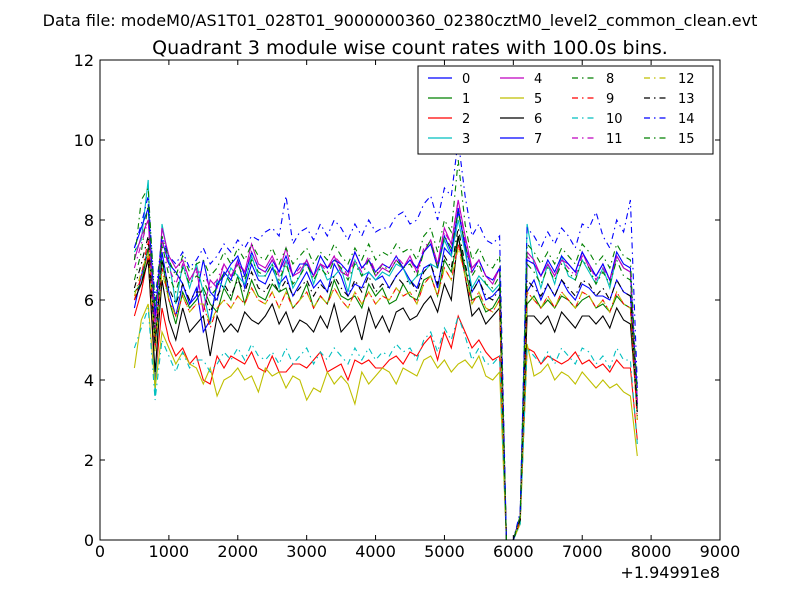  Describe the element at coordinates (610, 79) in the screenshot. I see `legend-label-8: 8` at that location.